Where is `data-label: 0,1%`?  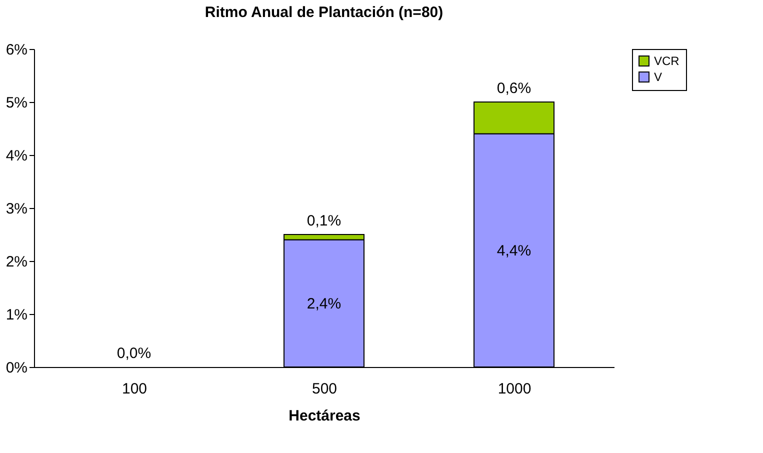 data-label: 0,1% is located at coordinates (324, 221).